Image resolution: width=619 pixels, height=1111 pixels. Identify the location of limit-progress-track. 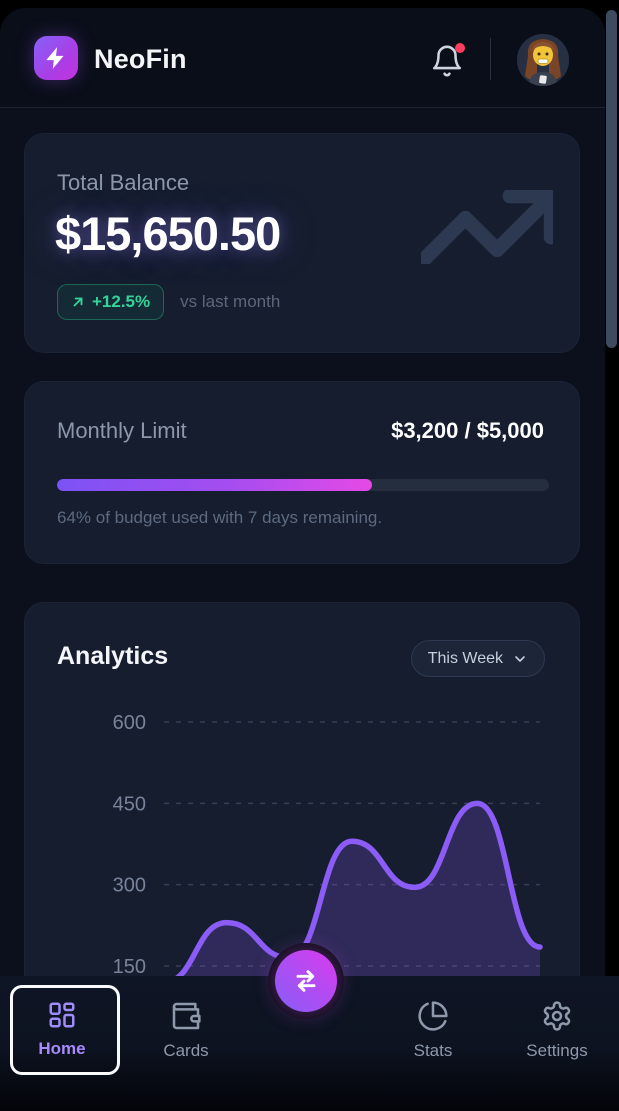
(303, 485).